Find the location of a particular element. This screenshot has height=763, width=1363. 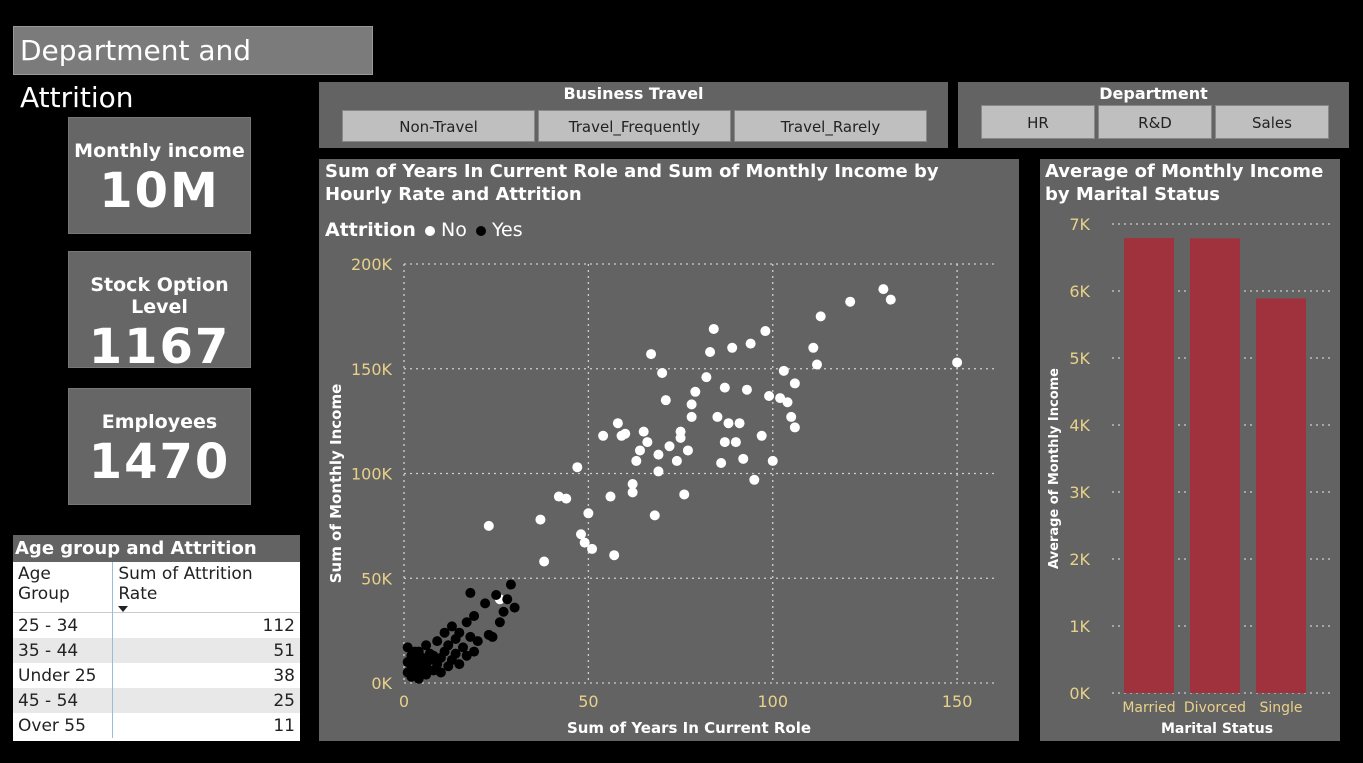

table-row: 35 - 44 51 is located at coordinates (156, 650).